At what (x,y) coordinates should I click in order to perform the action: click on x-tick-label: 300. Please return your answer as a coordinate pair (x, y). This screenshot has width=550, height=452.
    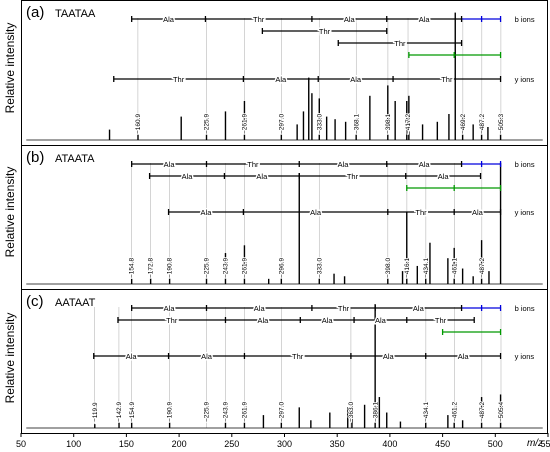
    Looking at the image, I should click on (284, 444).